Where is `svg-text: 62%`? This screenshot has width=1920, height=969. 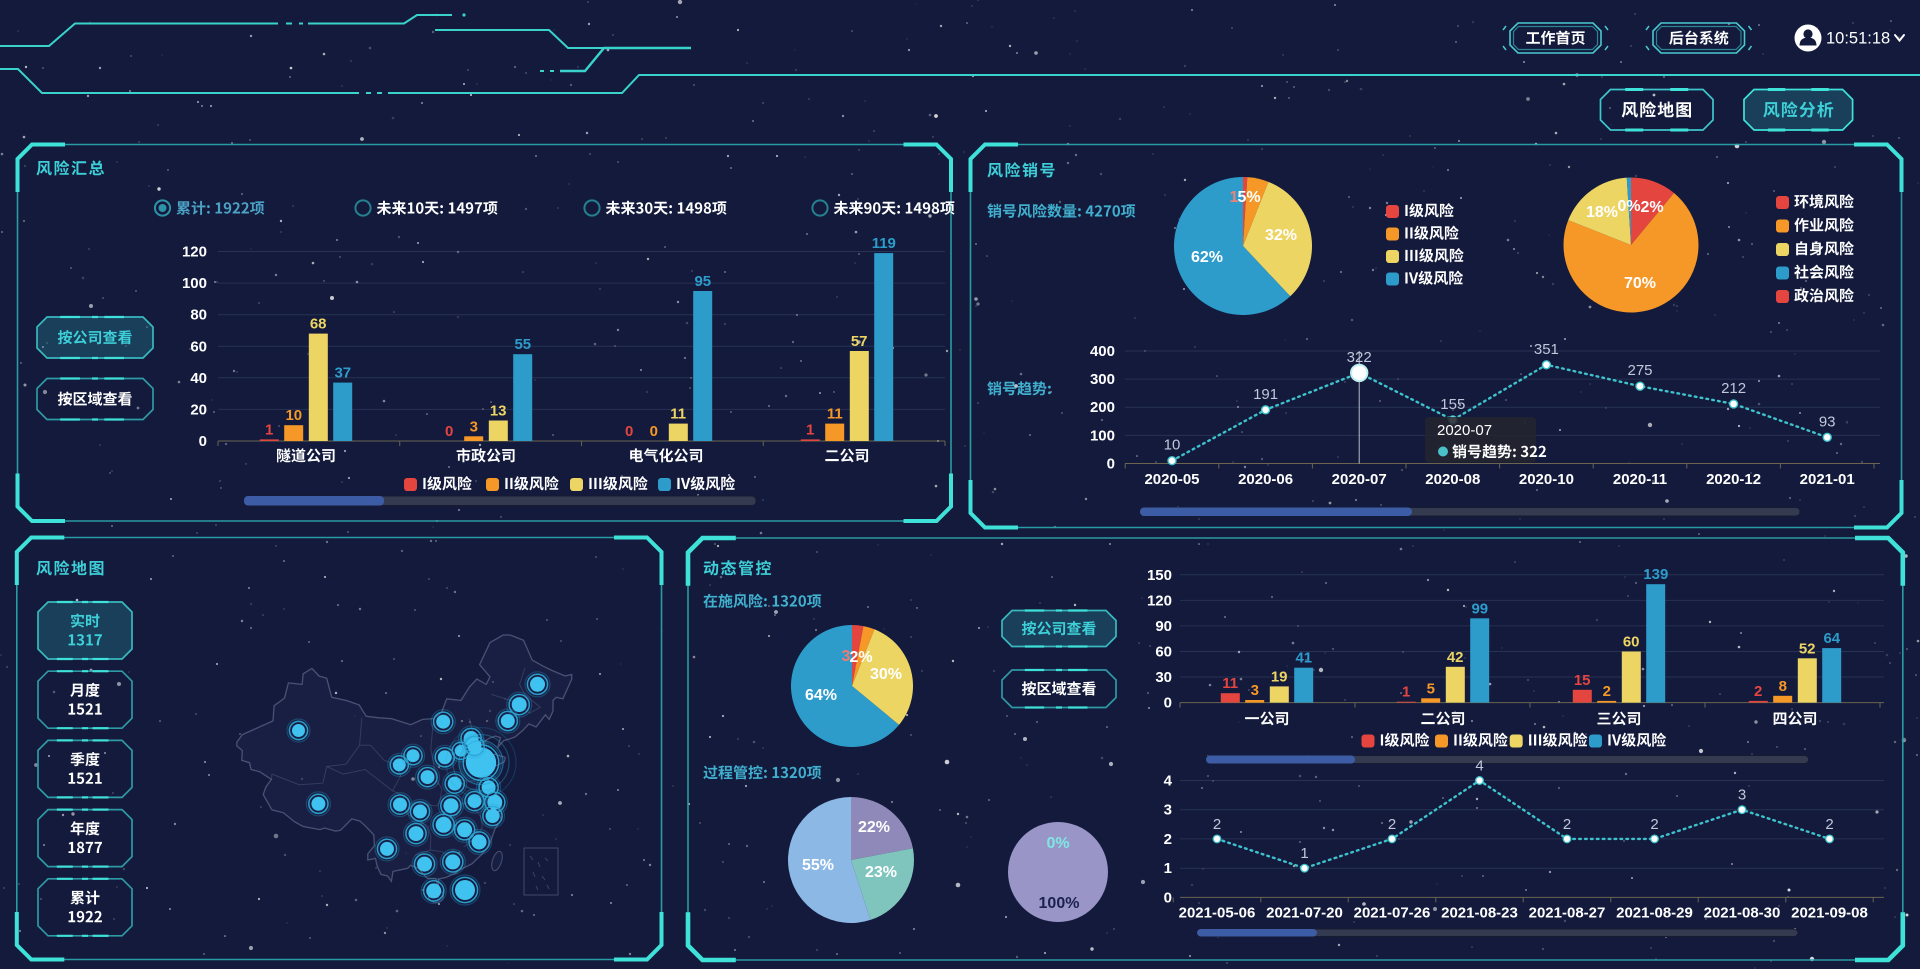
svg-text: 62% is located at coordinates (1207, 257).